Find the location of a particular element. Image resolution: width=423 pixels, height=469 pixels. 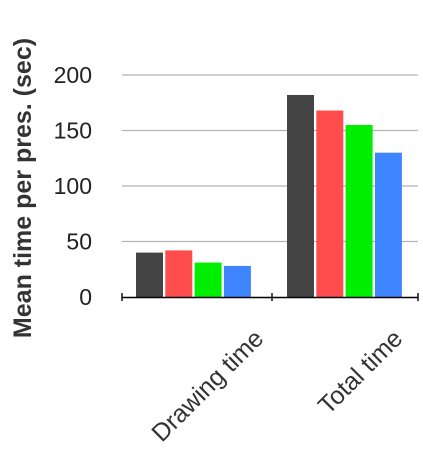

y-tick-label: 50 is located at coordinates (79, 242).